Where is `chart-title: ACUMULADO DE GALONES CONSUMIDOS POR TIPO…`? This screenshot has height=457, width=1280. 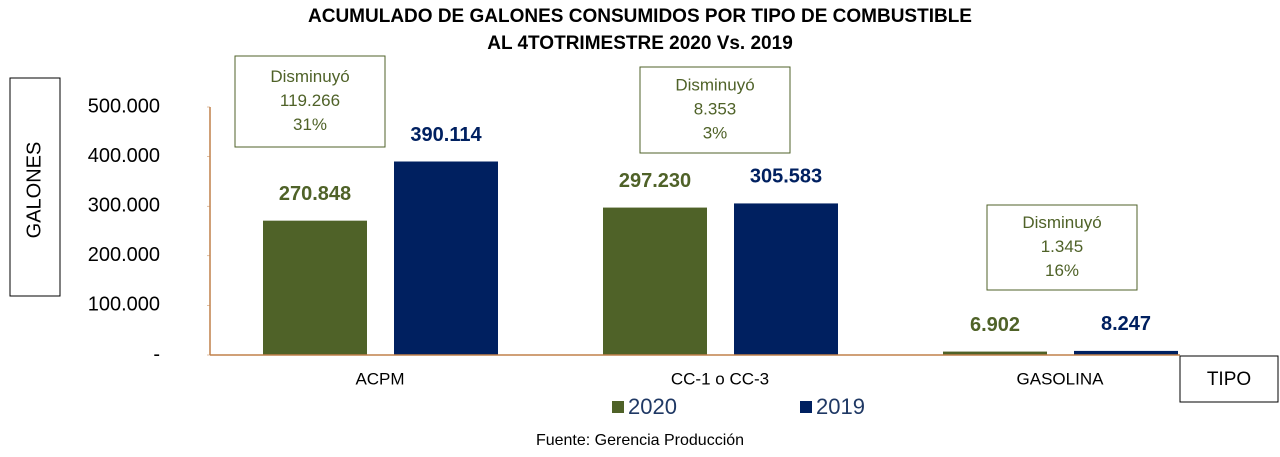 chart-title: ACUMULADO DE GALONES CONSUMIDOS POR TIPO… is located at coordinates (640, 16).